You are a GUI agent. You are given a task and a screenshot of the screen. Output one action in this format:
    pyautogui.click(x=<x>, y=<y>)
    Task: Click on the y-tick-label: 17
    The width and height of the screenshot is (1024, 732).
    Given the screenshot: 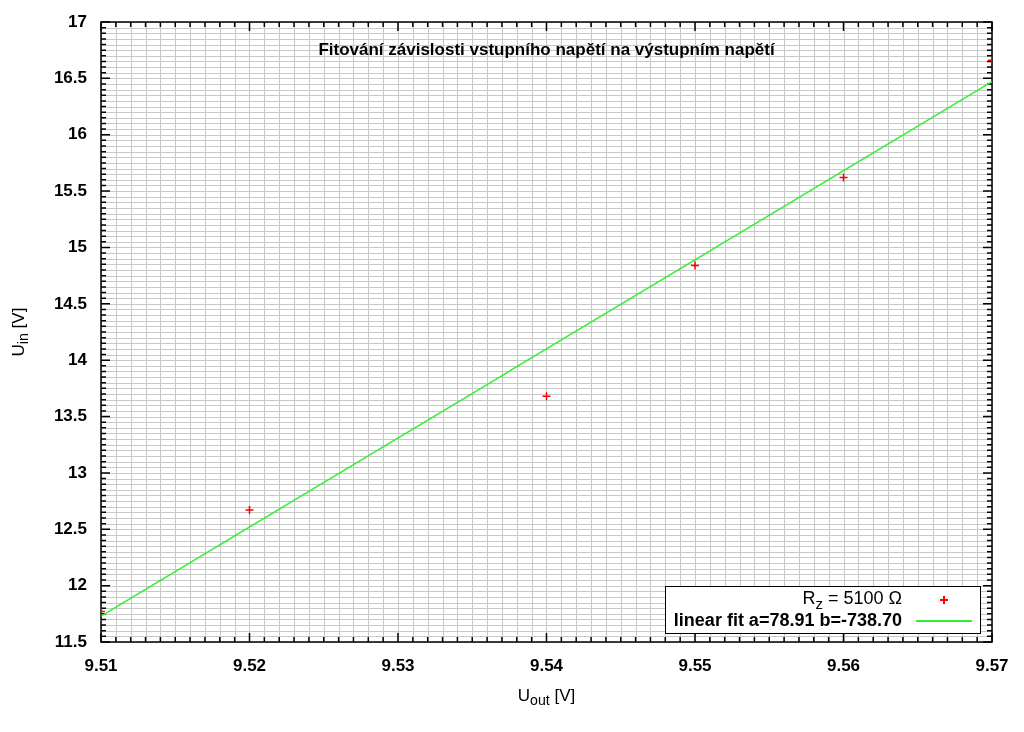 What is the action you would take?
    pyautogui.click(x=77, y=21)
    